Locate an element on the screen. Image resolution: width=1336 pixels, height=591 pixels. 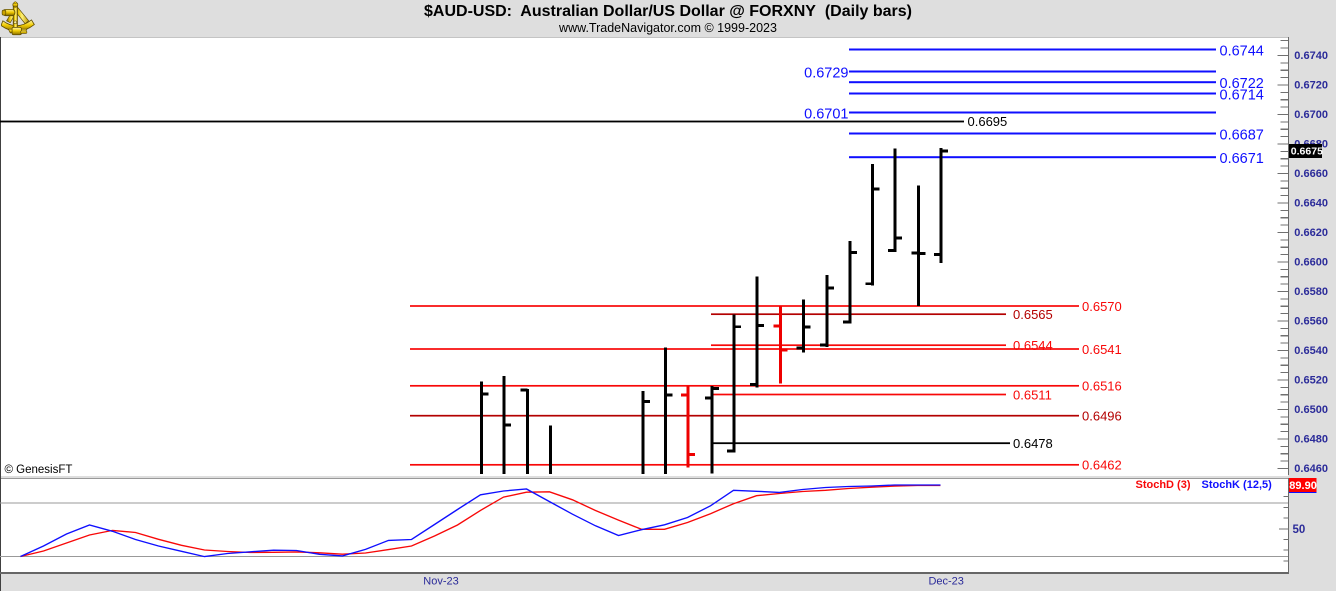
svg-text: 0.6520 is located at coordinates (1311, 381).